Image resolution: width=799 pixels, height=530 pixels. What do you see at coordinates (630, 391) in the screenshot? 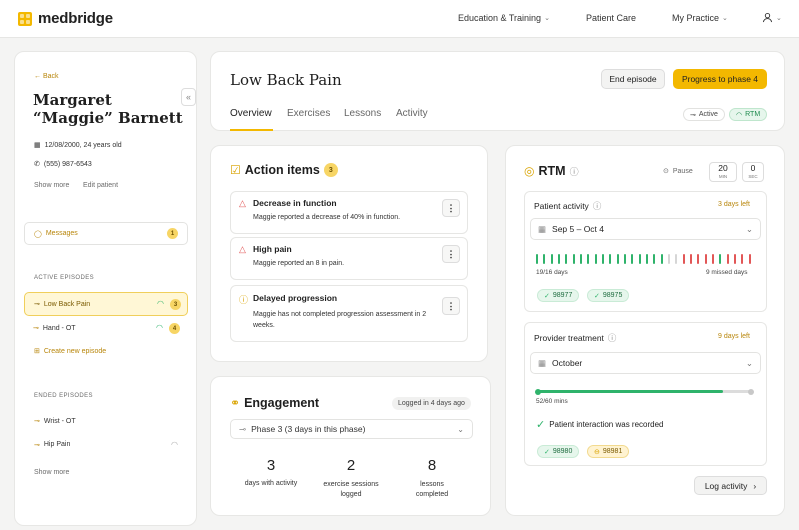
I see `treatment-progress-fill` at bounding box center [630, 391].